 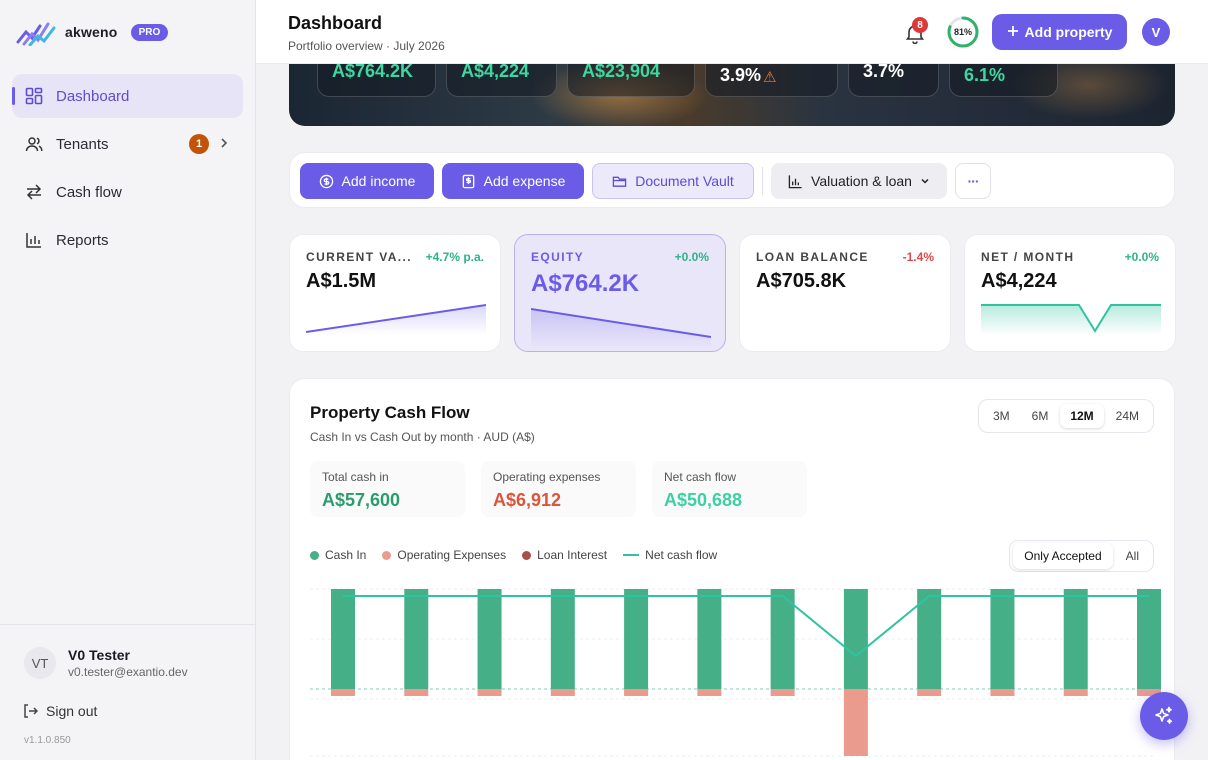 What do you see at coordinates (93, 96) in the screenshot?
I see `sidebar-item-label: Dashboard` at bounding box center [93, 96].